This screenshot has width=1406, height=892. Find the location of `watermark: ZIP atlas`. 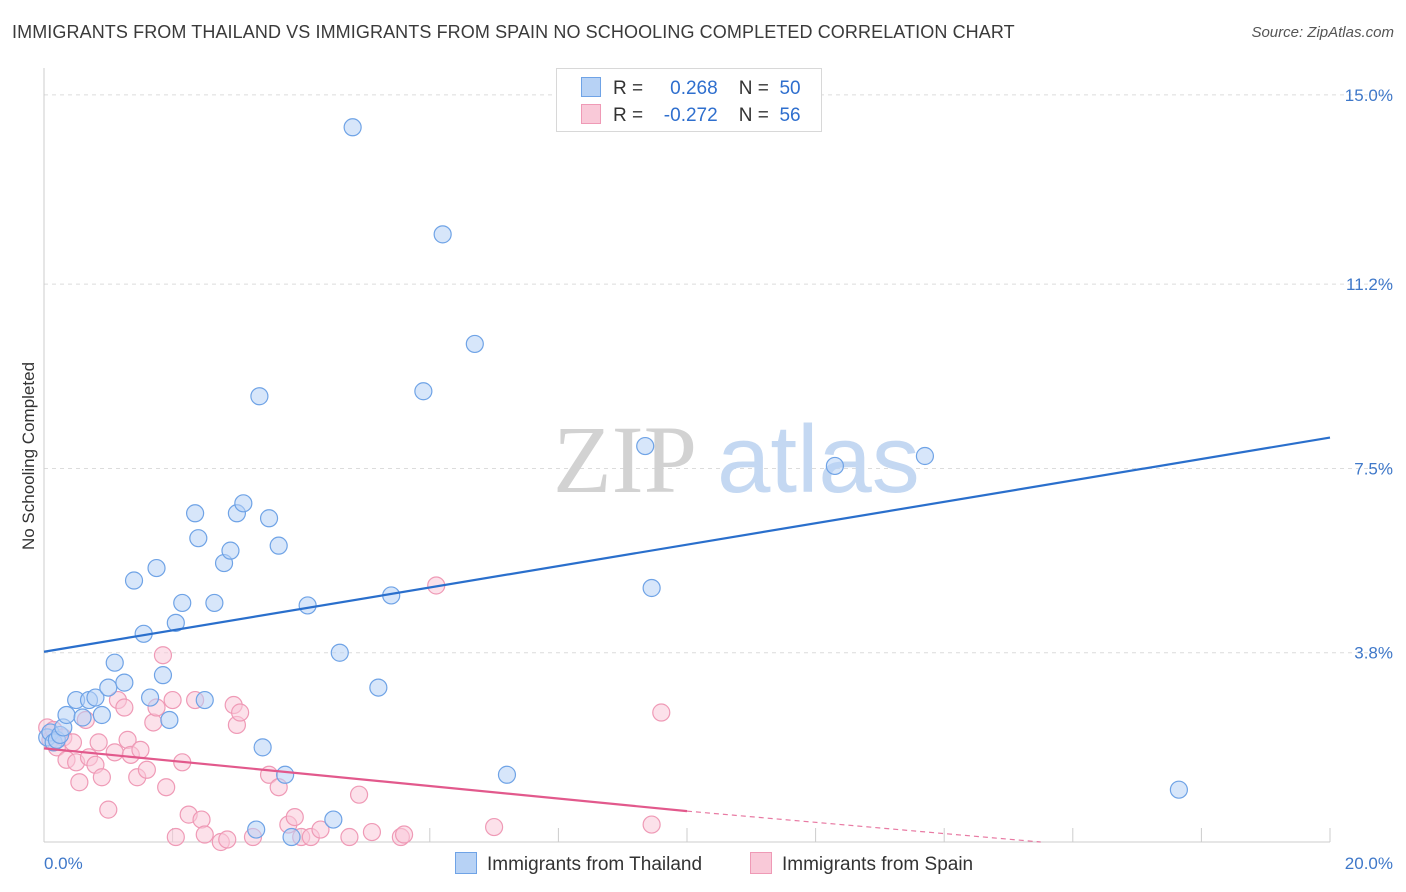

watermark: ZIP atlas is located at coordinates (736, 459).